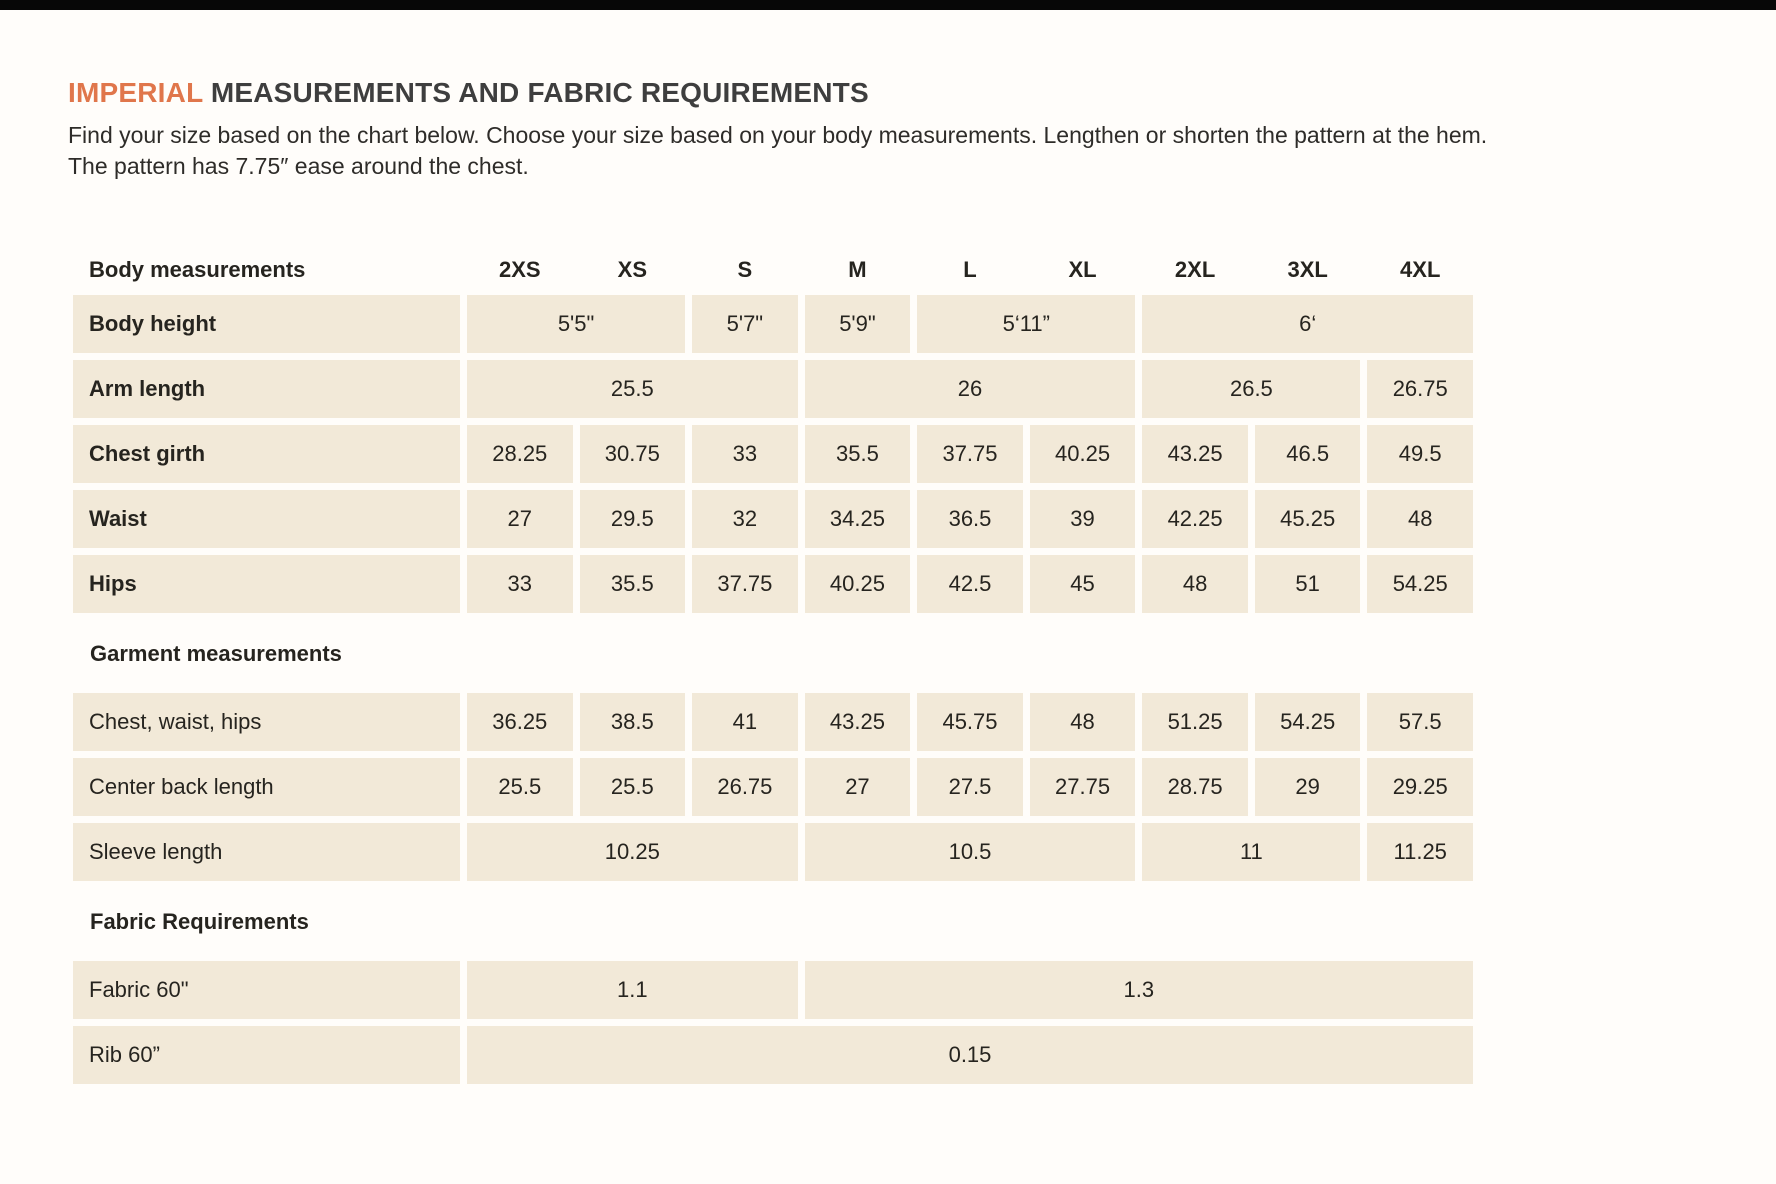 The image size is (1776, 1184). Describe the element at coordinates (266, 722) in the screenshot. I see `row-label: Chest, waist, hips` at that location.